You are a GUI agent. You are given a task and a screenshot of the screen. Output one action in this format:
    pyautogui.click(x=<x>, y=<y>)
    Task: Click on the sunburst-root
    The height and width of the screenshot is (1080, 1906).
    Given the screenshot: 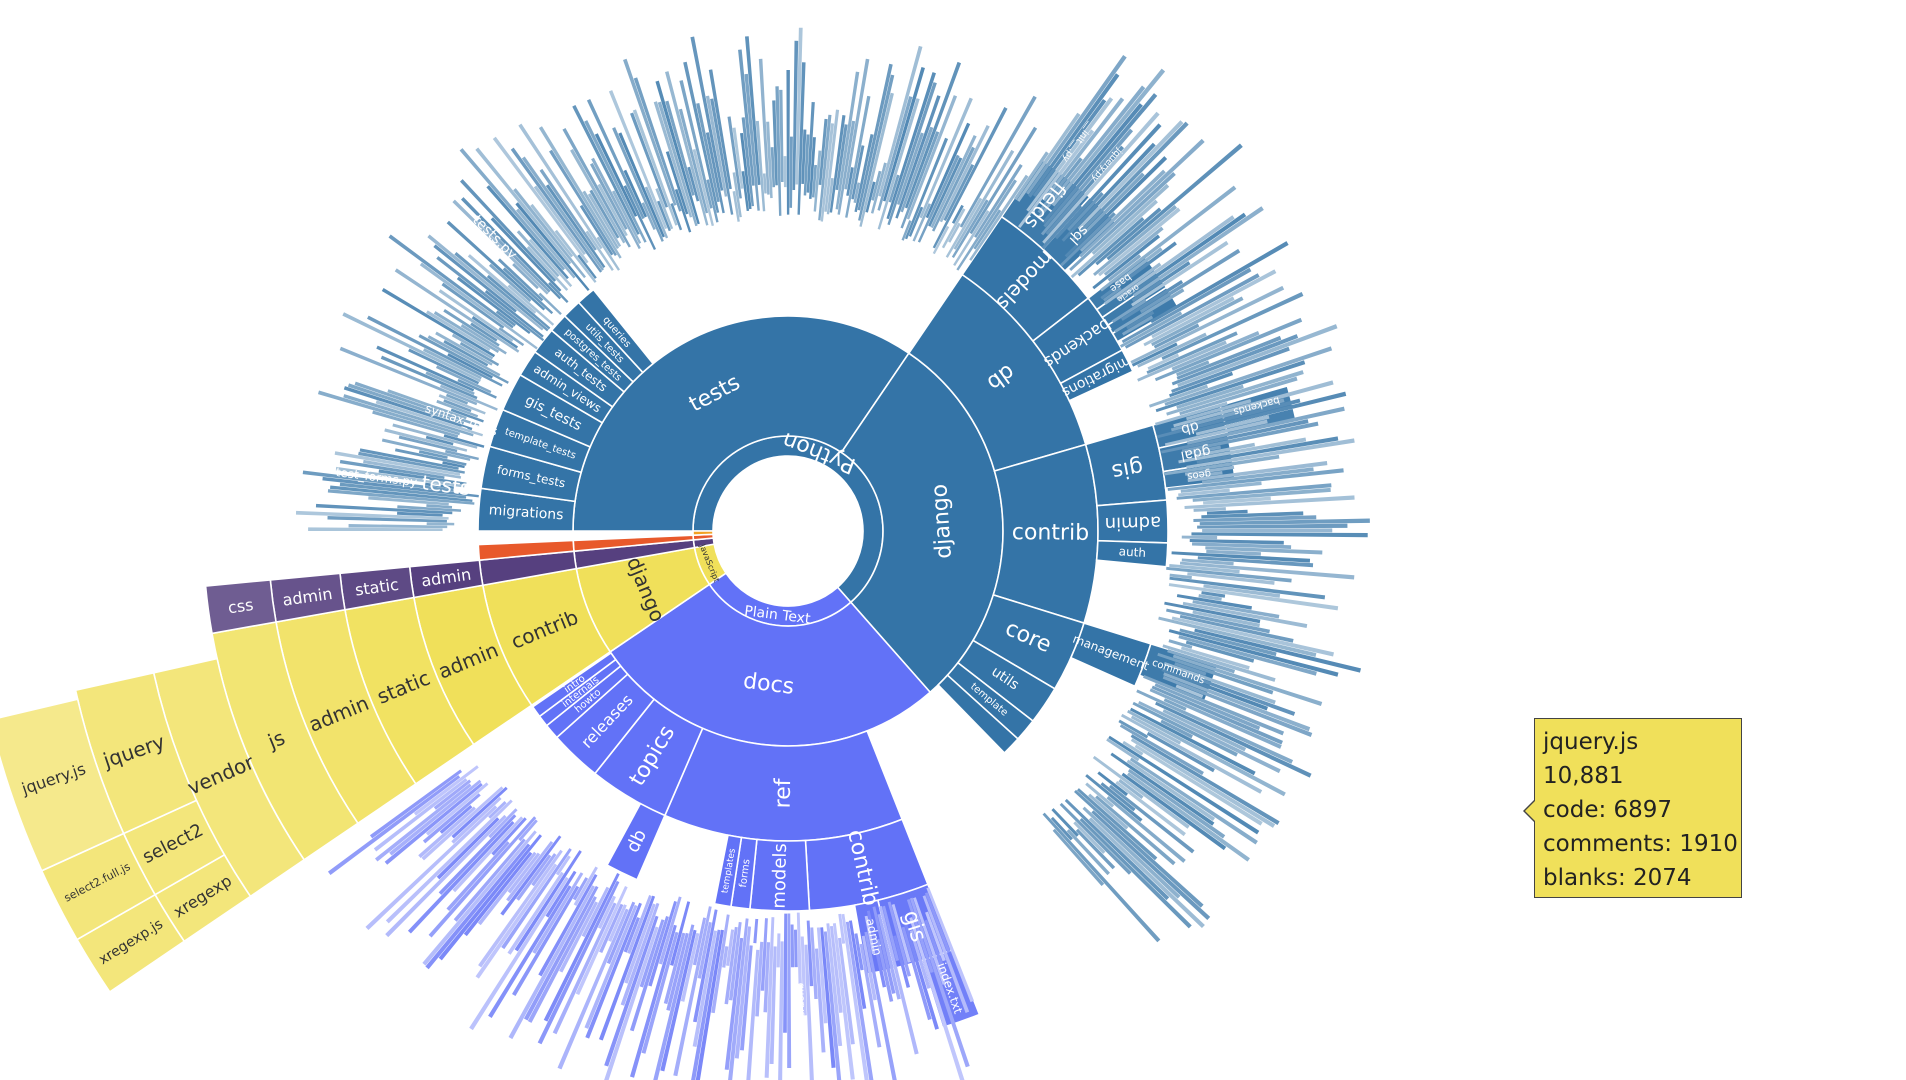 What is the action you would take?
    pyautogui.click(x=788, y=531)
    